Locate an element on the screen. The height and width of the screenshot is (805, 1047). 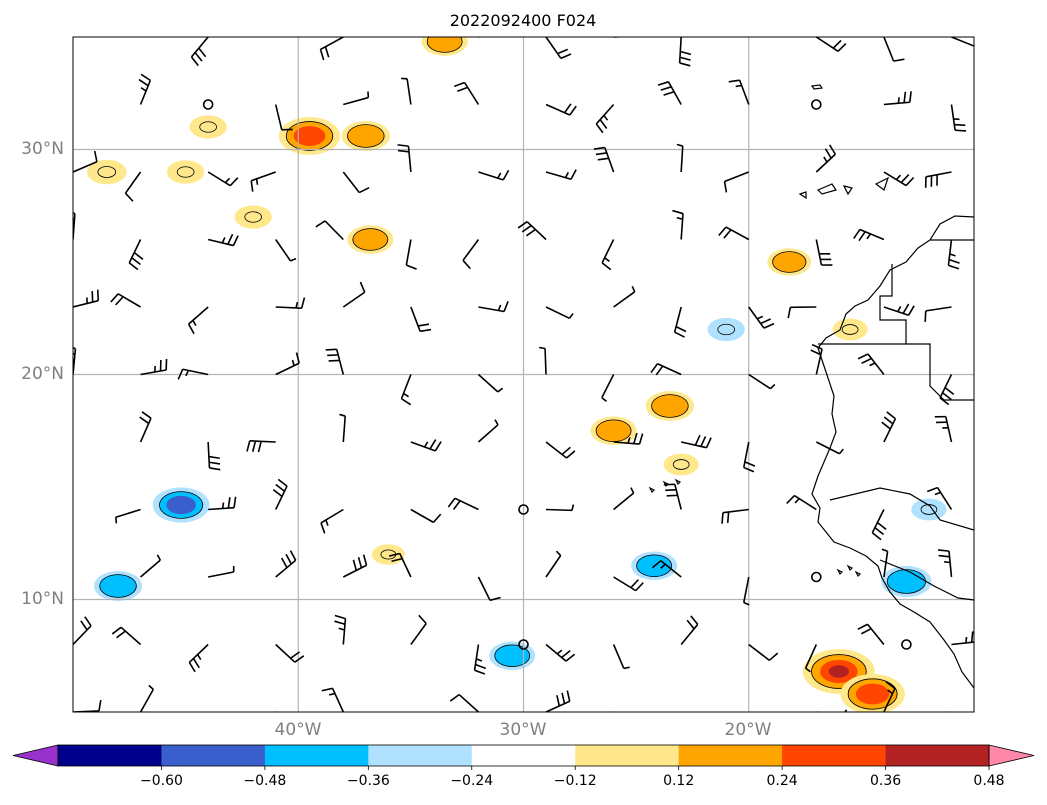
lat-label-30n: 30°N is located at coordinates (42, 149).